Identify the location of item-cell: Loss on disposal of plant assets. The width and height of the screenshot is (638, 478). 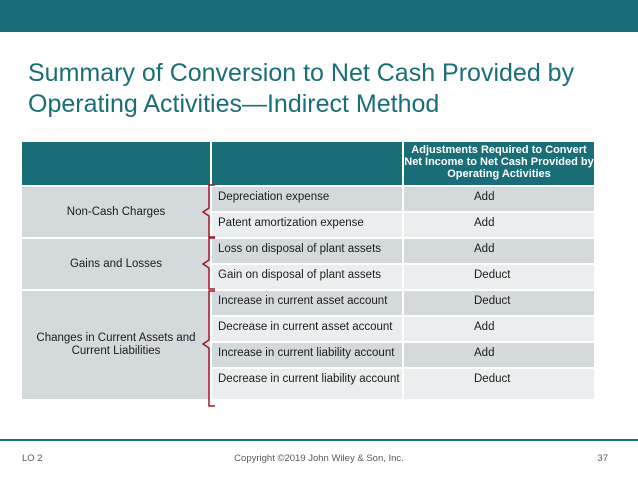
(307, 251).